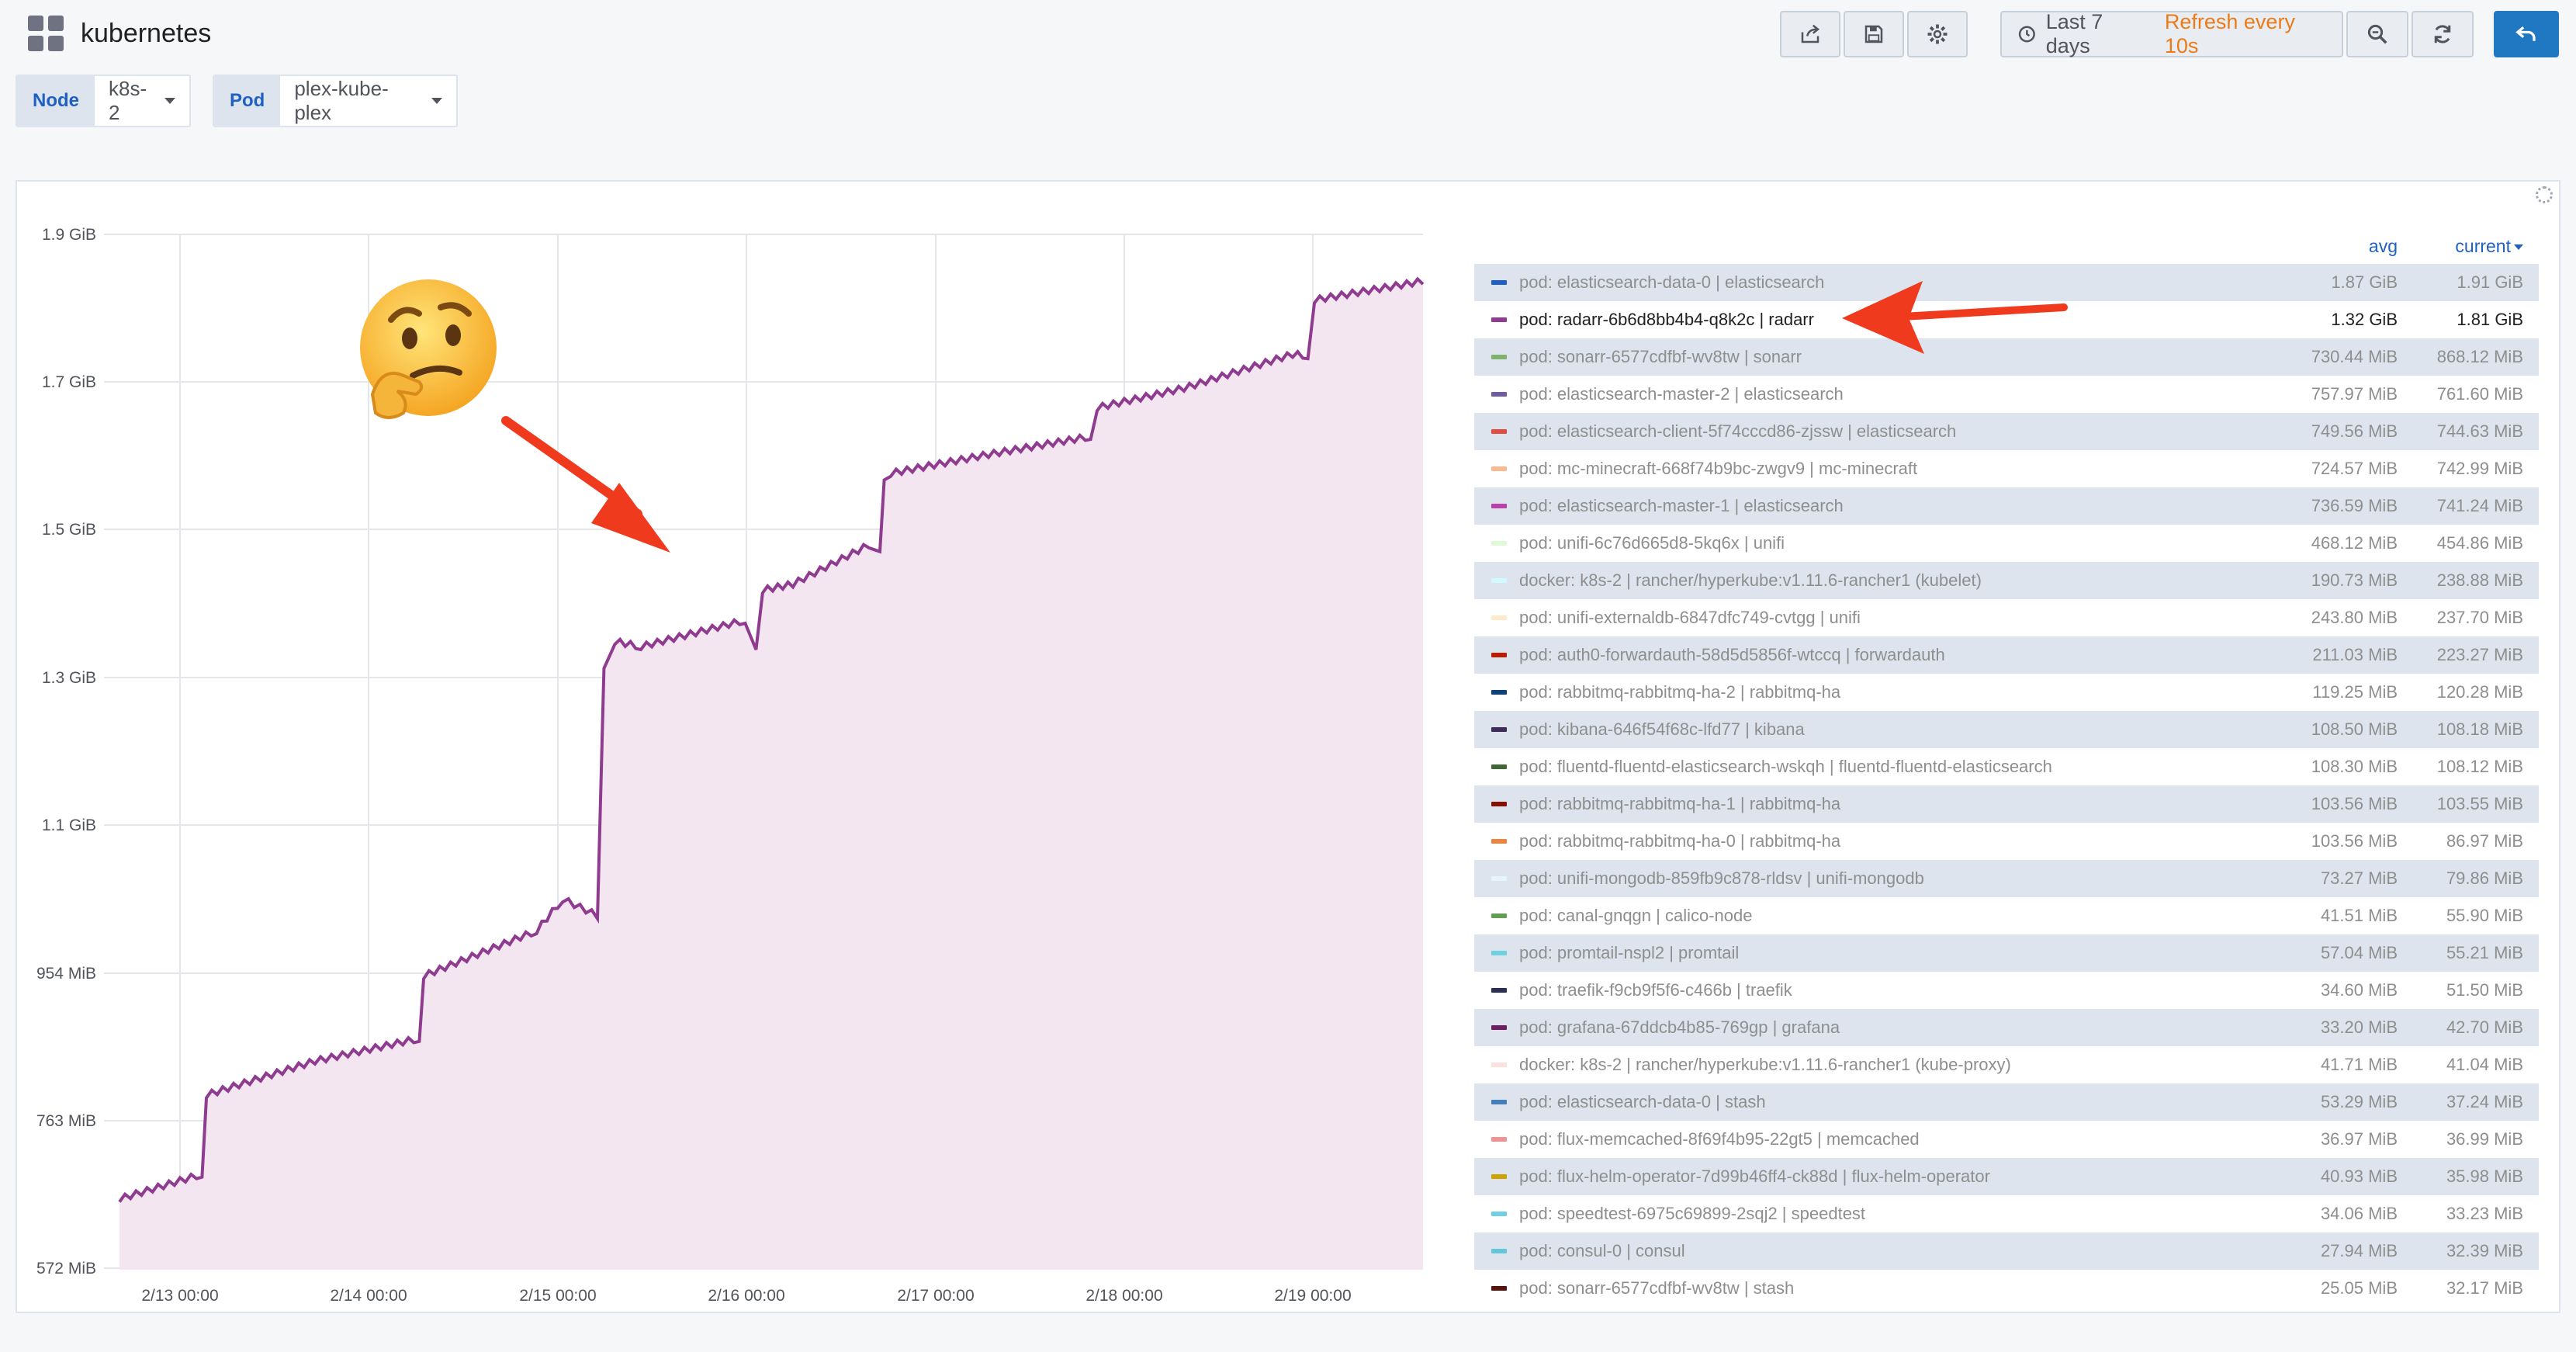 Image resolution: width=2576 pixels, height=1352 pixels. I want to click on legend-series-name: pod: sonarr-6577cdfbf-wv8tw | stash, so click(1657, 1288).